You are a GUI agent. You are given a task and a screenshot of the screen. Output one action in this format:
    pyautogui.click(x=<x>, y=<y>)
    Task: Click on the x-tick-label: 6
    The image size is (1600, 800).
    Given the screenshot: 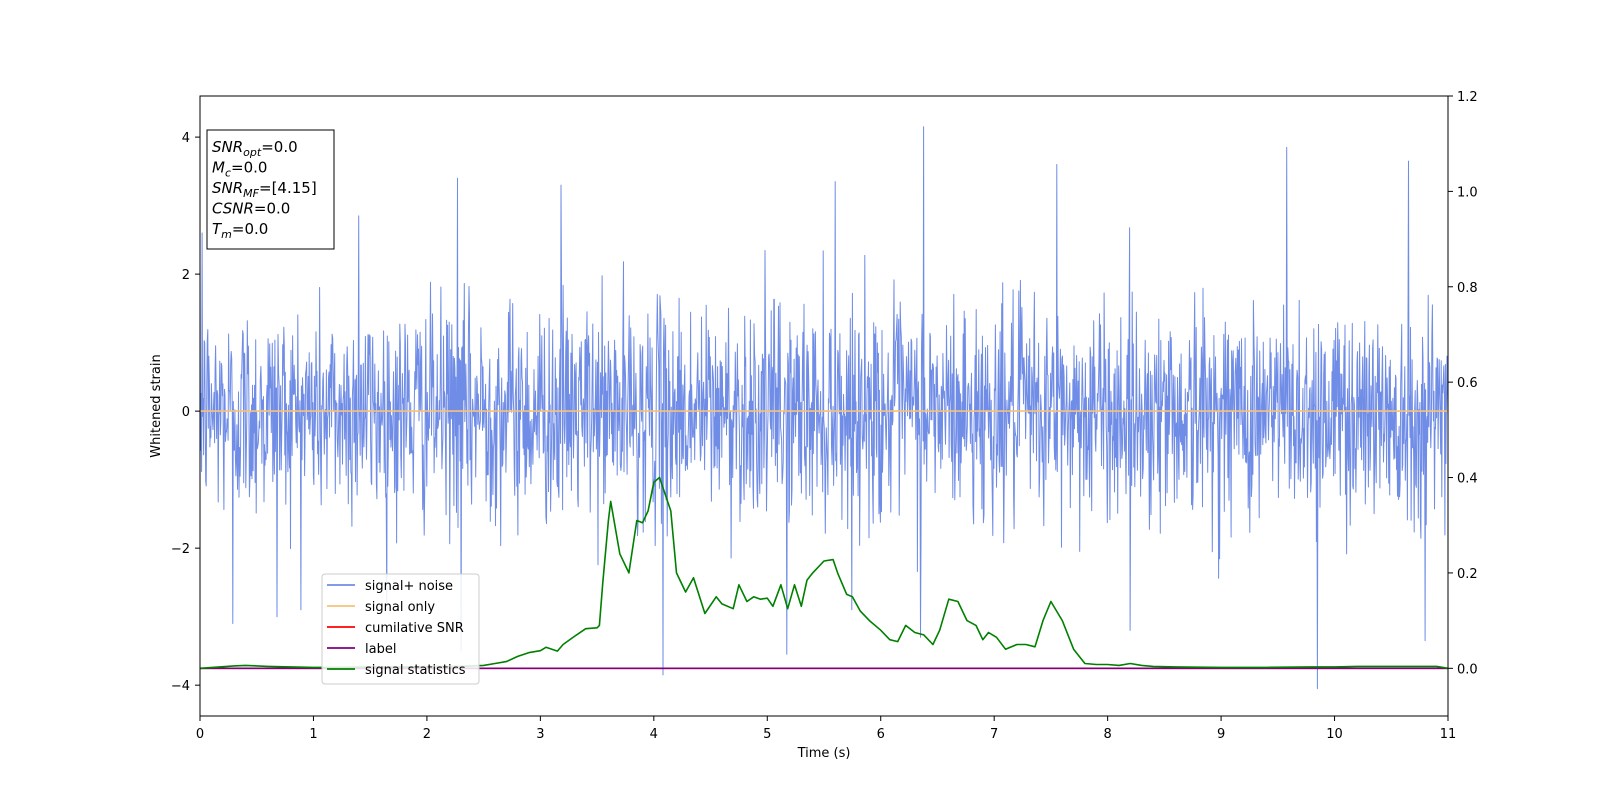 What is the action you would take?
    pyautogui.click(x=881, y=734)
    